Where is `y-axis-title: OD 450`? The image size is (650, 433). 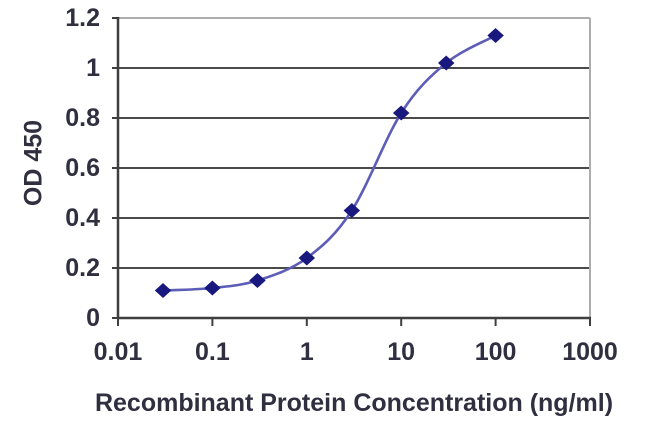
y-axis-title: OD 450 is located at coordinates (33, 163).